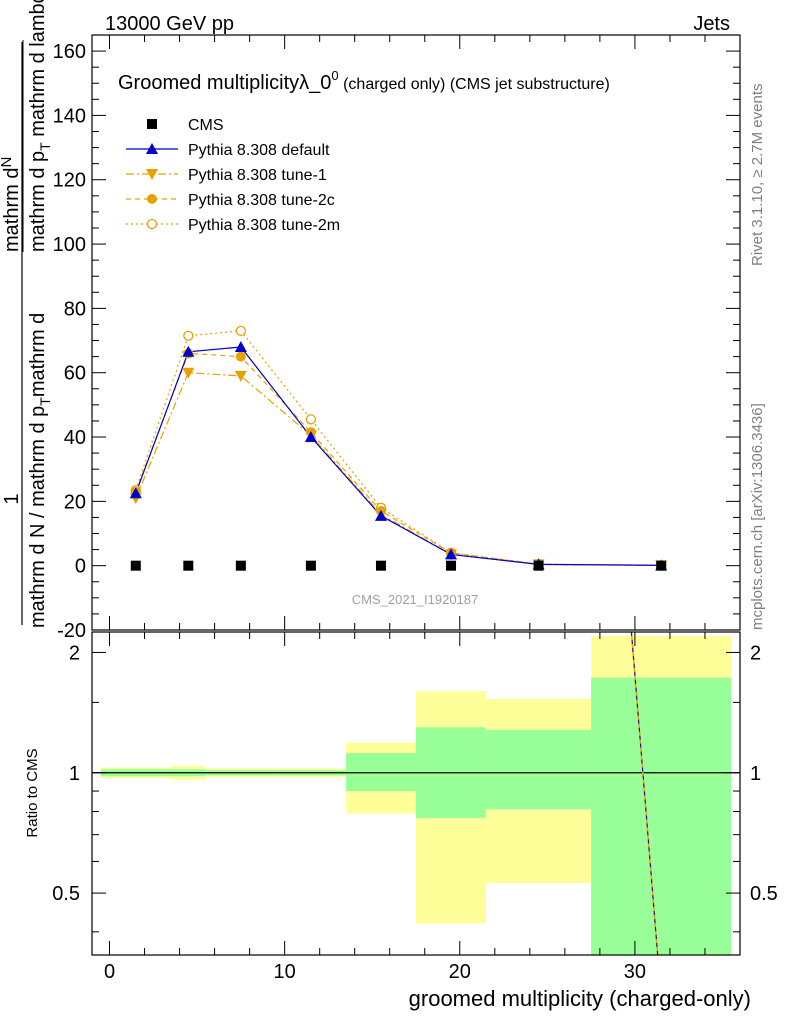 The image size is (786, 1024). What do you see at coordinates (109, 972) in the screenshot?
I see `x-tick-label: 0` at bounding box center [109, 972].